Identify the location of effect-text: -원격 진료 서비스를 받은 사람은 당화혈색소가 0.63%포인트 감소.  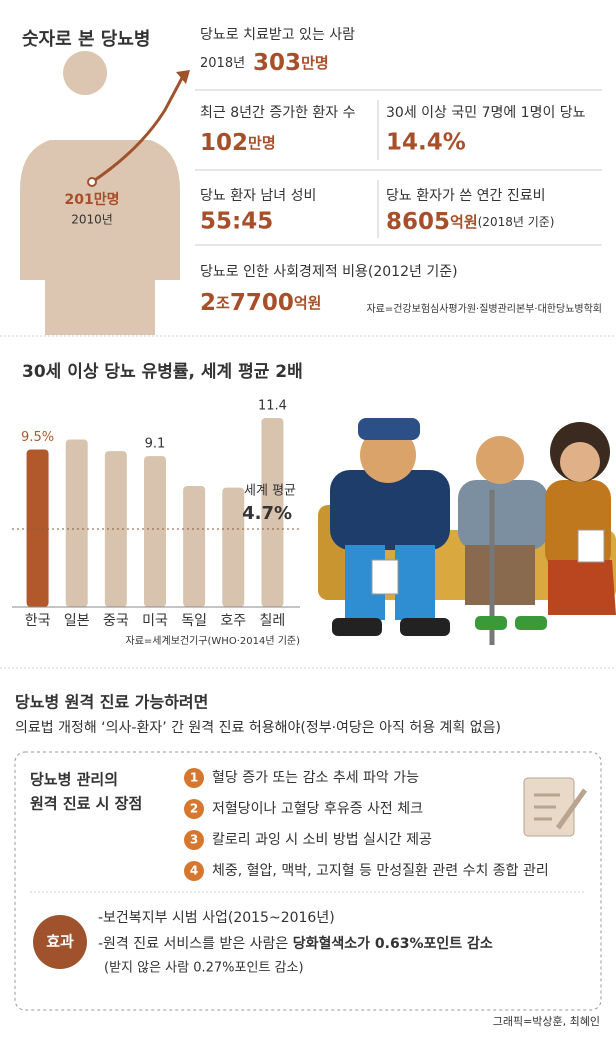
(295, 943).